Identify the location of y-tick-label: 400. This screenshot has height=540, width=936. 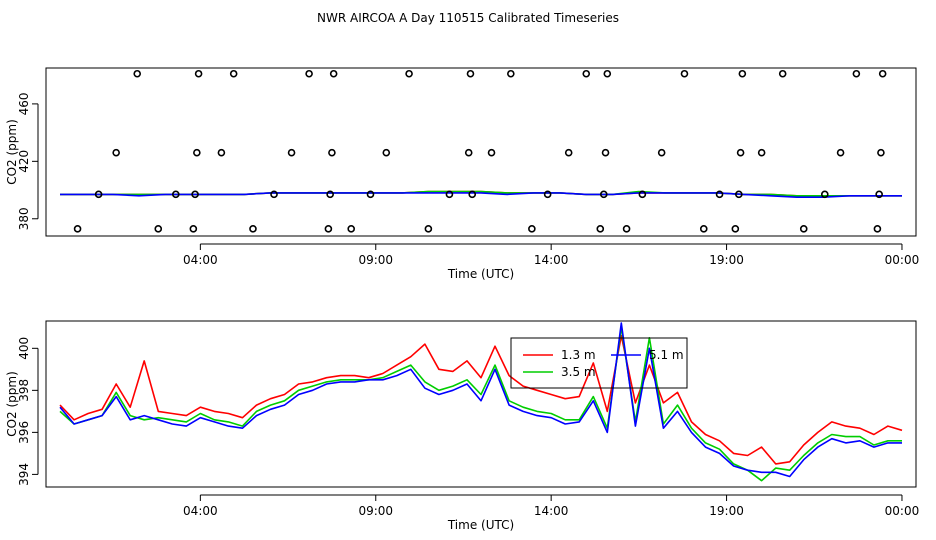
(24, 348).